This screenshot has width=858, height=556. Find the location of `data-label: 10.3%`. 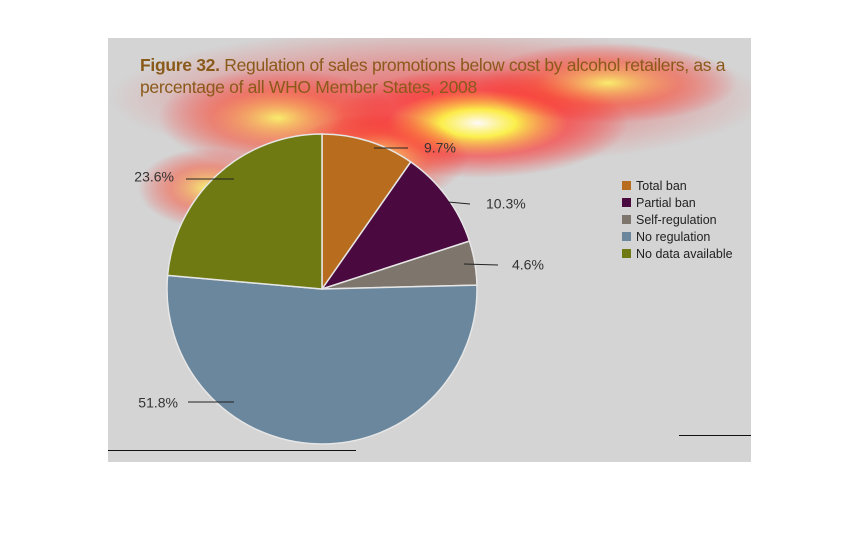

data-label: 10.3% is located at coordinates (506, 204).